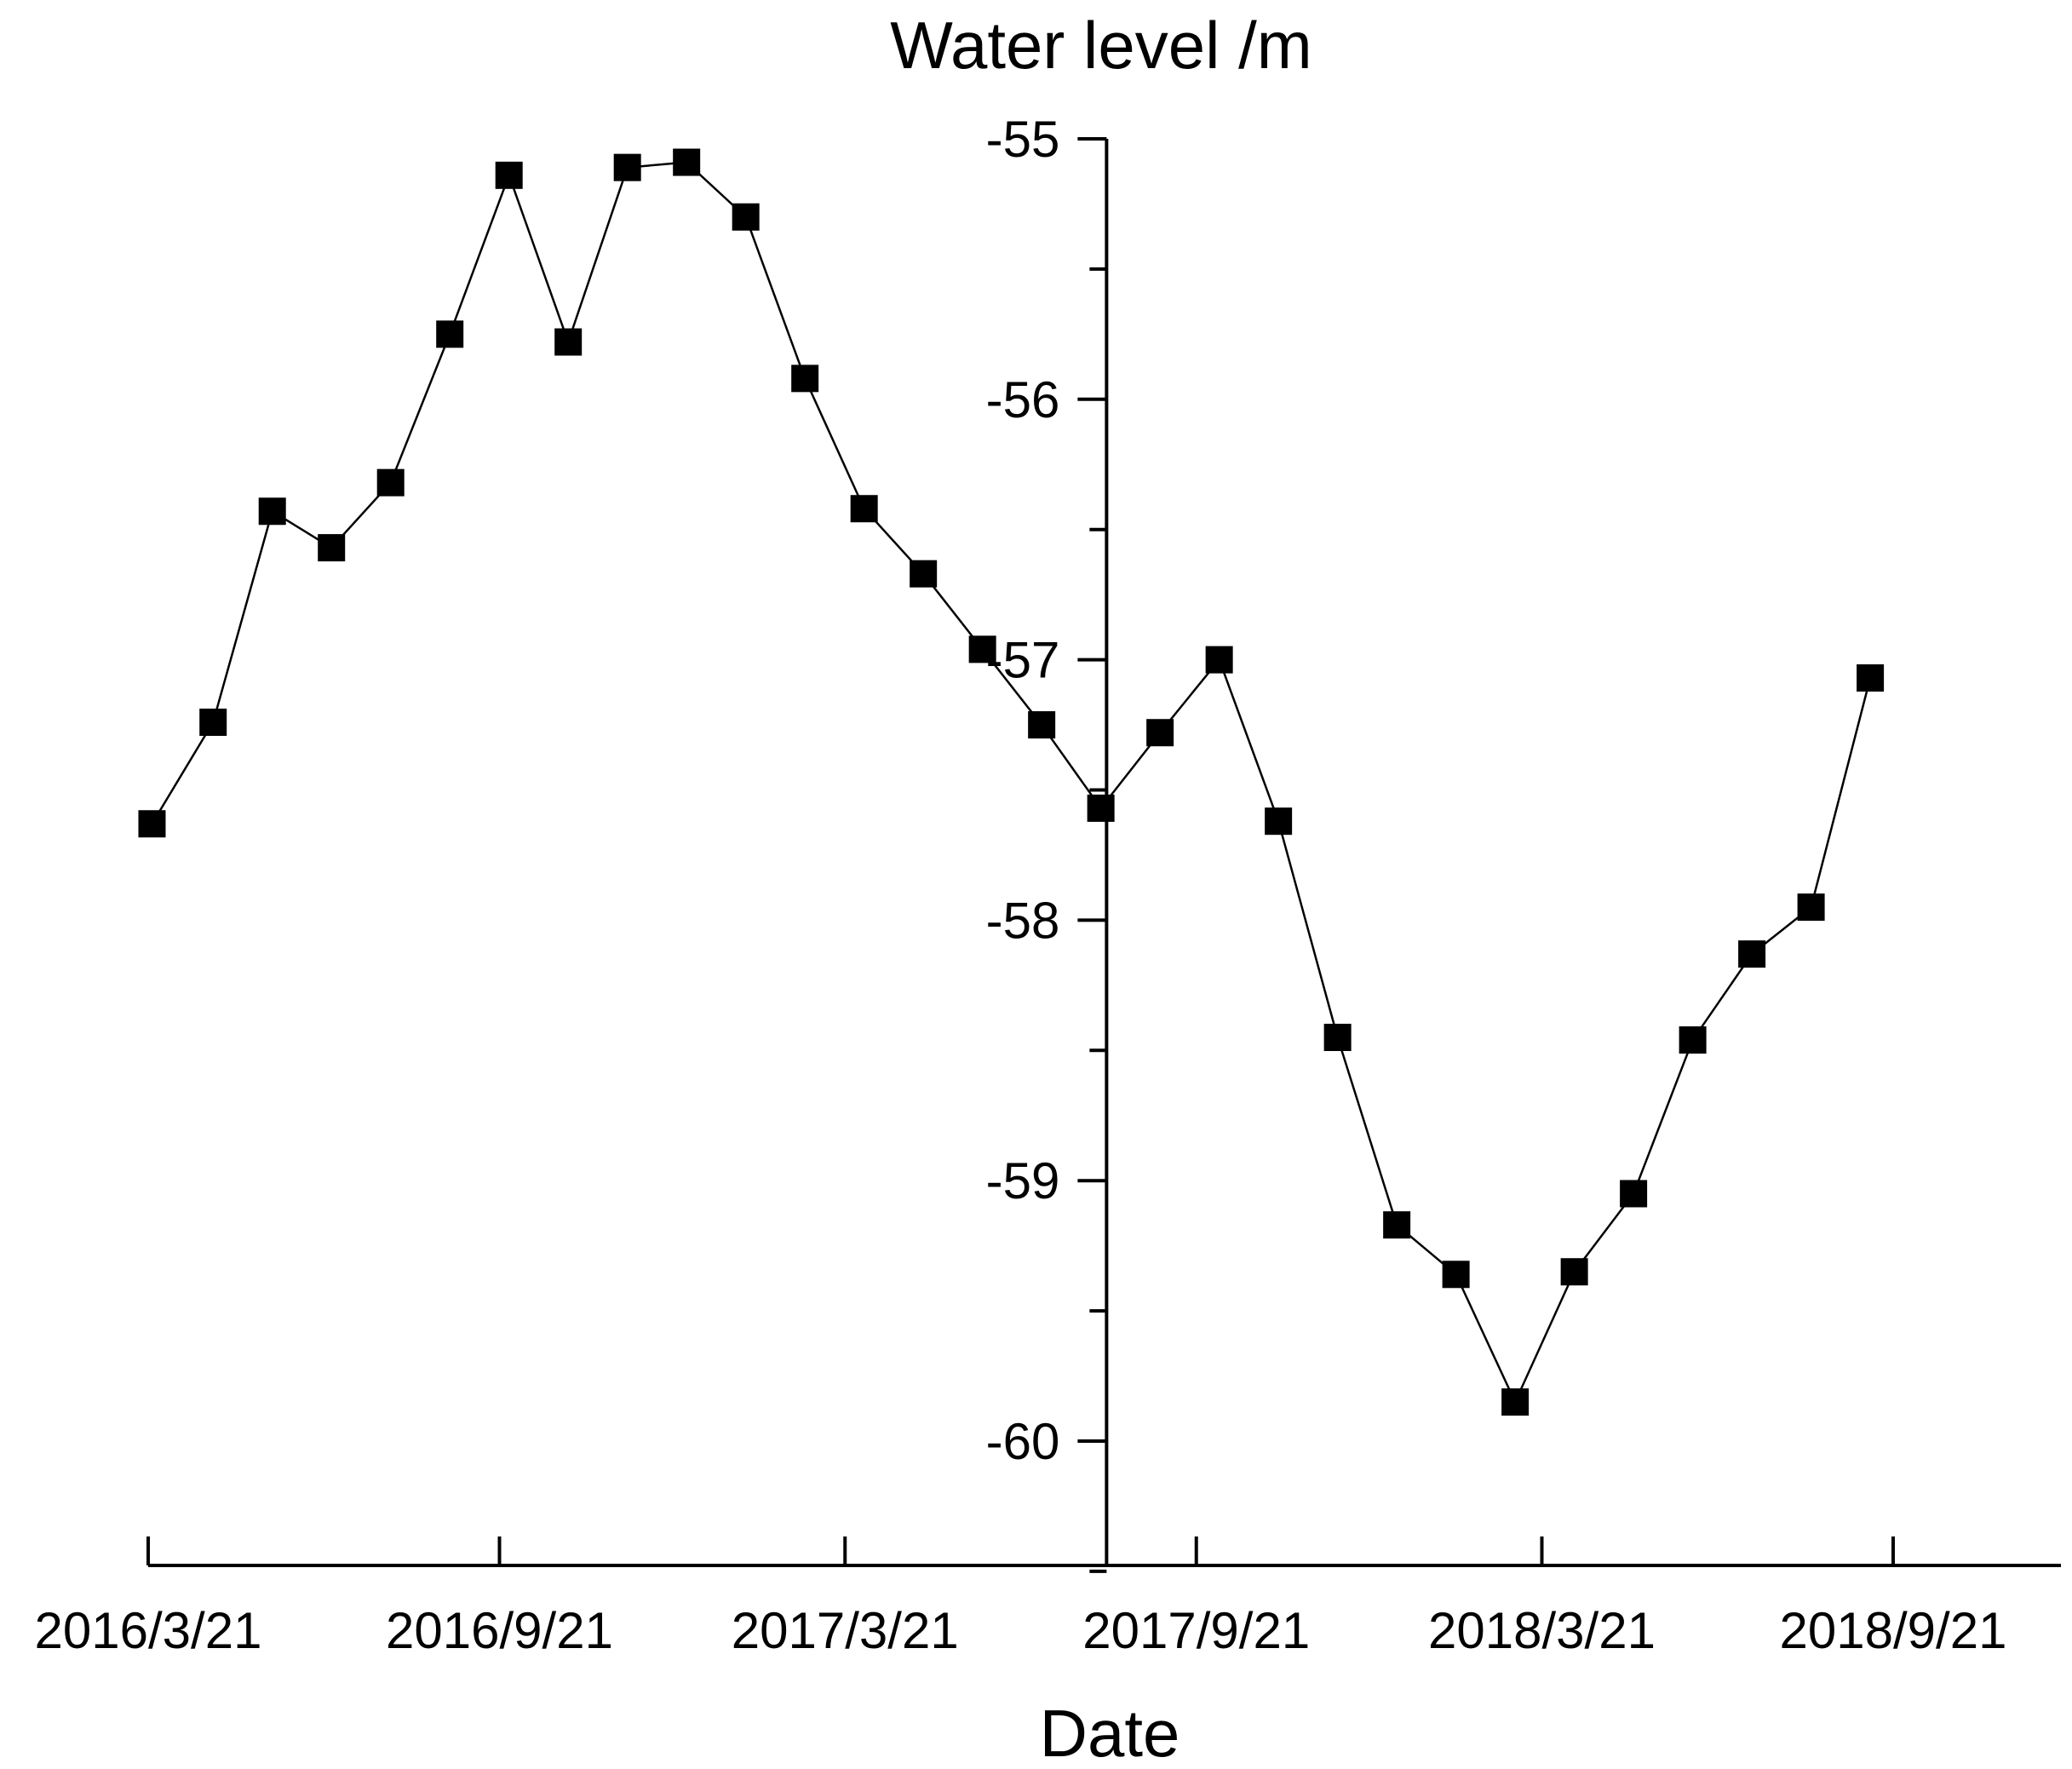  I want to click on y-tick-label: -56, so click(1023, 399).